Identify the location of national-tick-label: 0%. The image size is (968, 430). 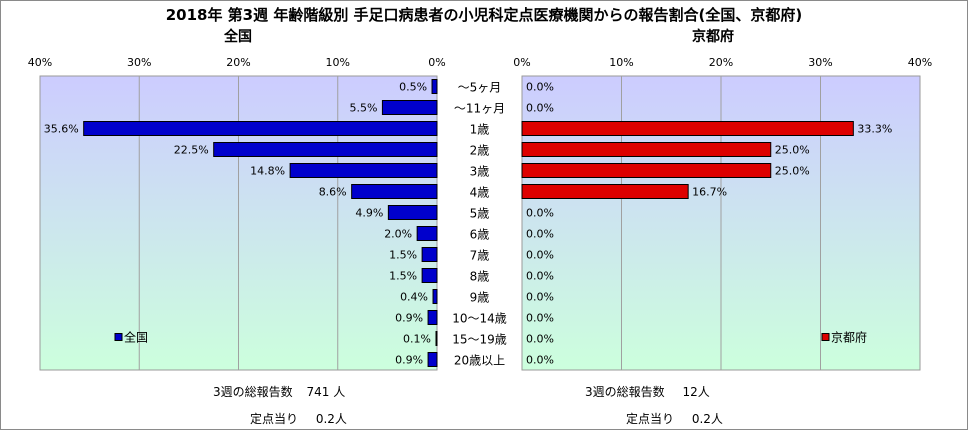
(436, 62).